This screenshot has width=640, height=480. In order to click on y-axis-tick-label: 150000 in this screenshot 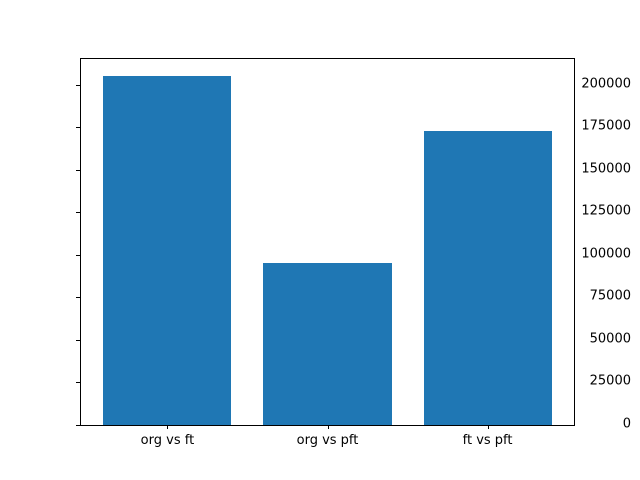, I will do `click(606, 169)`.